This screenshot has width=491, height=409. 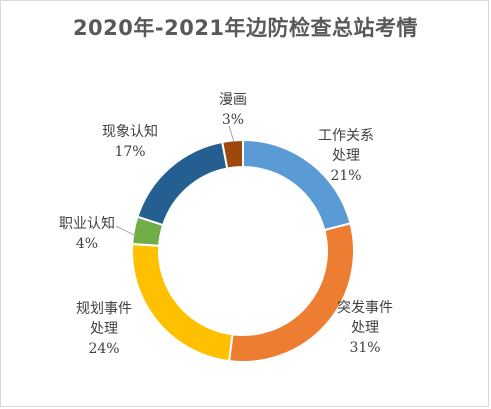 What do you see at coordinates (245, 28) in the screenshot?
I see `chart-title: 2020年-2021年边防检查总站考情` at bounding box center [245, 28].